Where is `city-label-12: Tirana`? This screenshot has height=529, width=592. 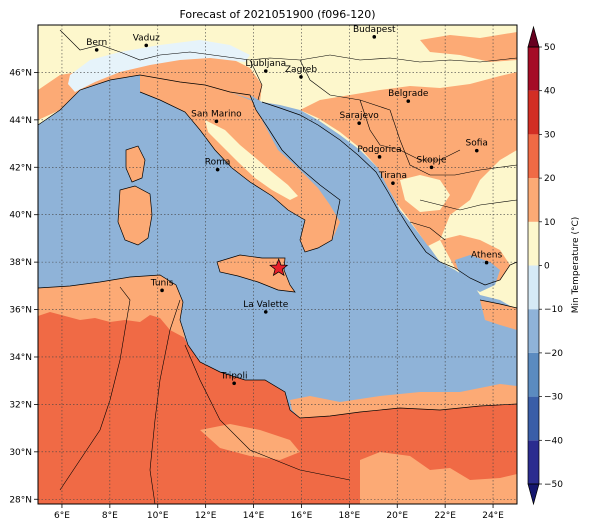 city-label-12: Tirana is located at coordinates (392, 176).